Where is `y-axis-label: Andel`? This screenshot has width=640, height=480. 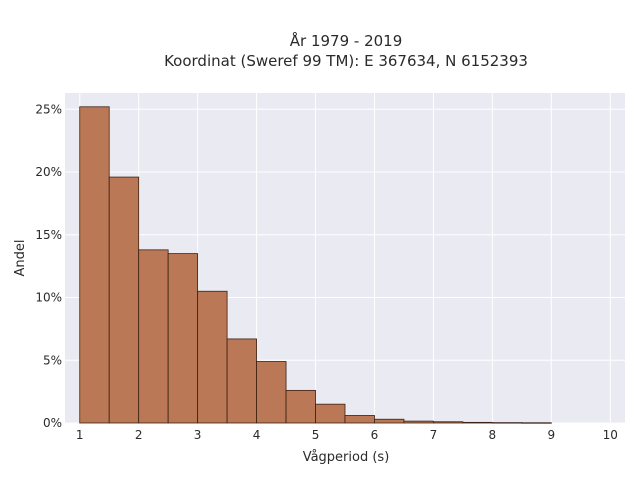
y-axis-label: Andel is located at coordinates (20, 258).